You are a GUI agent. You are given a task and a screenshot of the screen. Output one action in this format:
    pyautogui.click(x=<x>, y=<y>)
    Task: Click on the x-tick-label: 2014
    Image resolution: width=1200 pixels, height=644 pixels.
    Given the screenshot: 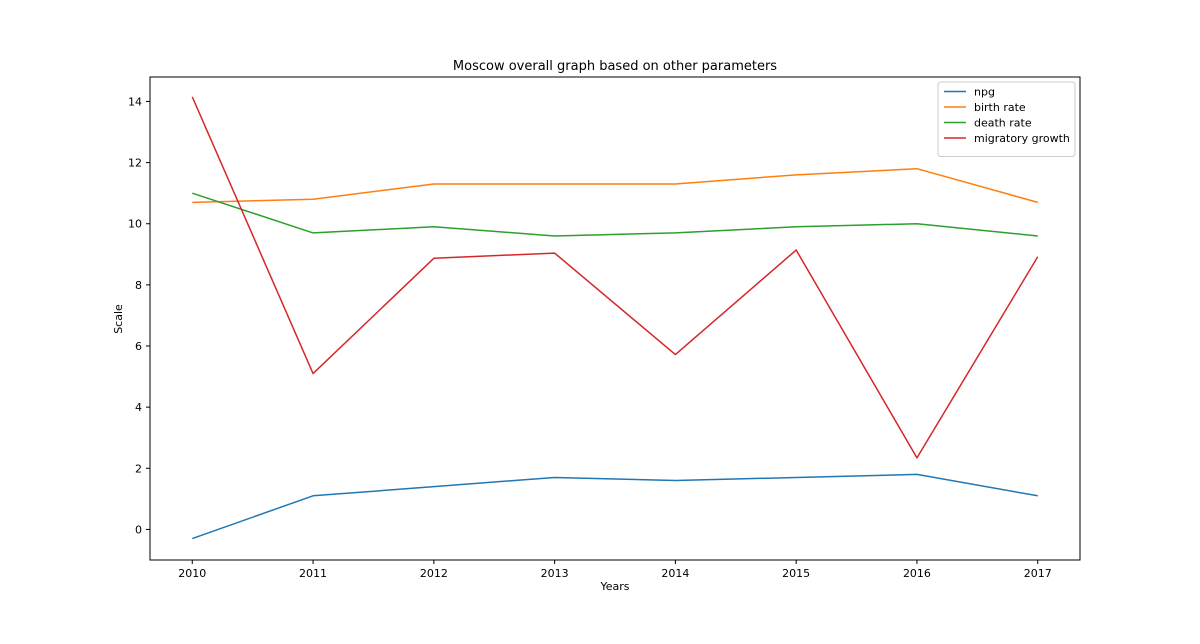 What is the action you would take?
    pyautogui.click(x=675, y=573)
    